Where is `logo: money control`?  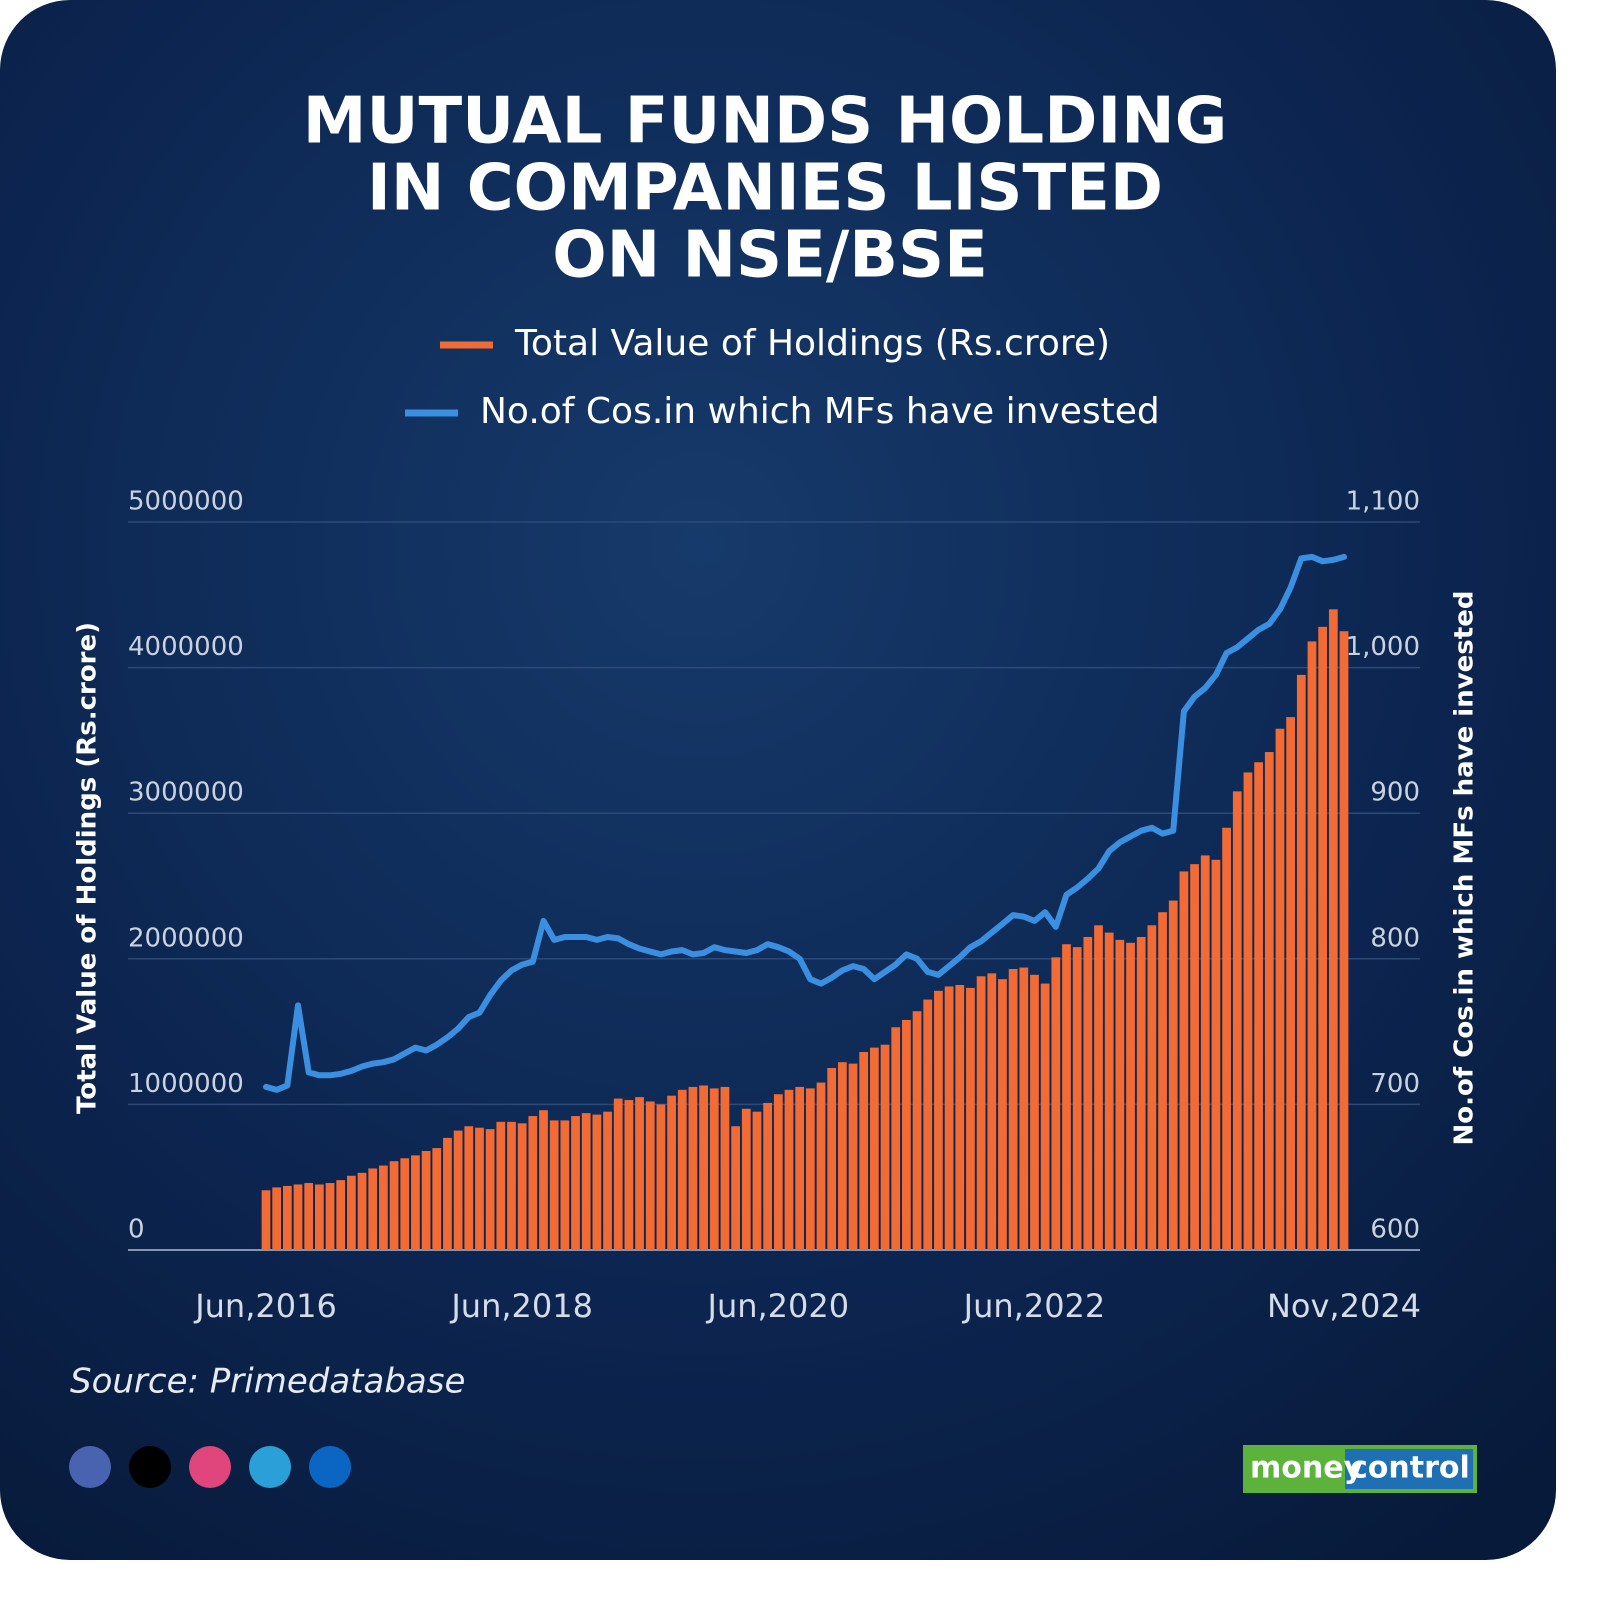
logo: money control is located at coordinates (1360, 1469).